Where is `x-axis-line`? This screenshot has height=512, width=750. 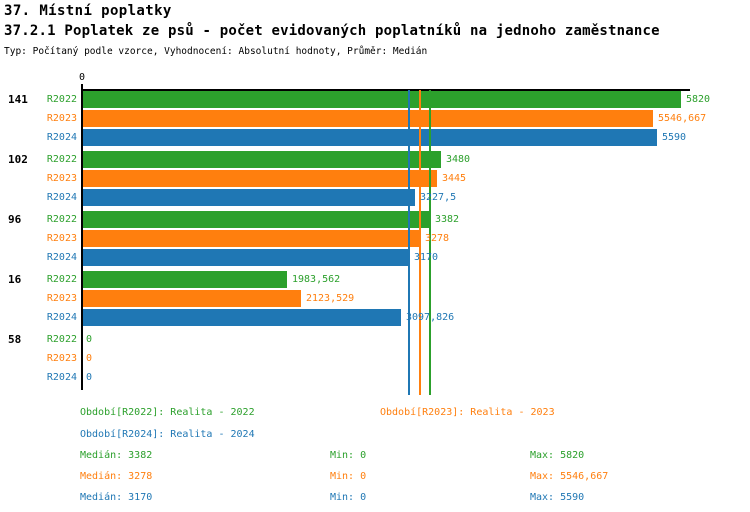
x-axis-line is located at coordinates (385, 90).